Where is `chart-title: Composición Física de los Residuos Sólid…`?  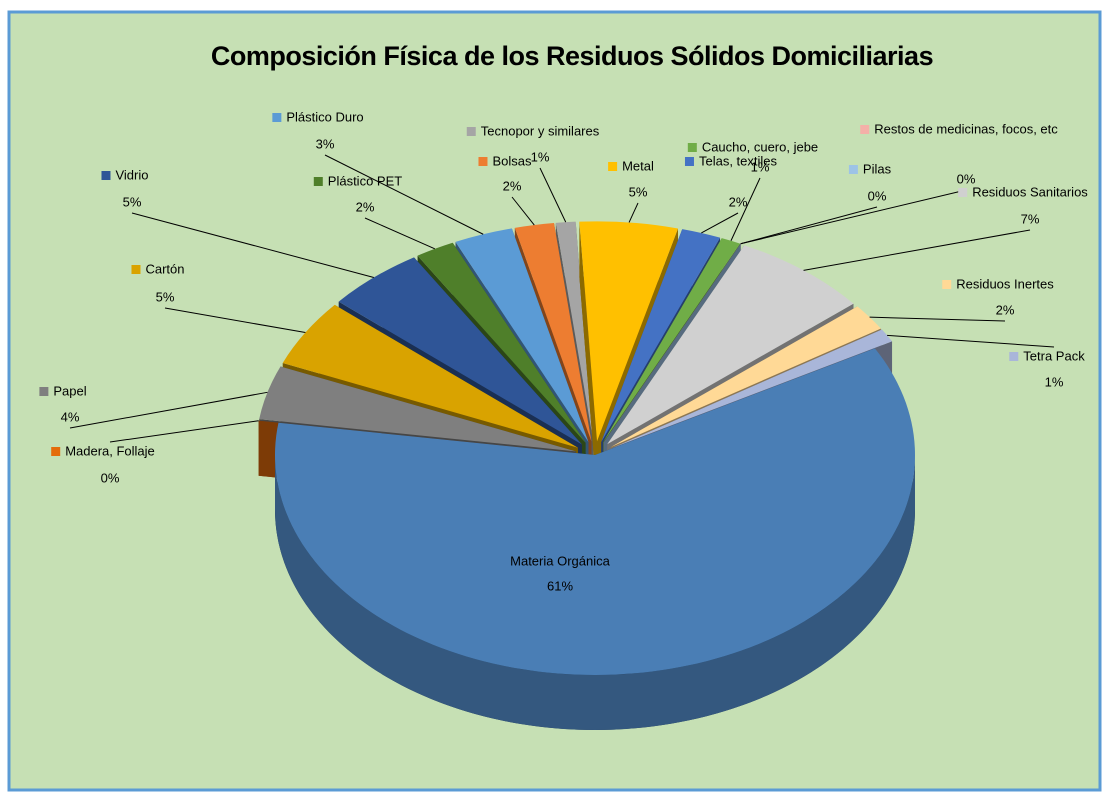
chart-title: Composición Física de los Residuos Sólid… is located at coordinates (572, 56).